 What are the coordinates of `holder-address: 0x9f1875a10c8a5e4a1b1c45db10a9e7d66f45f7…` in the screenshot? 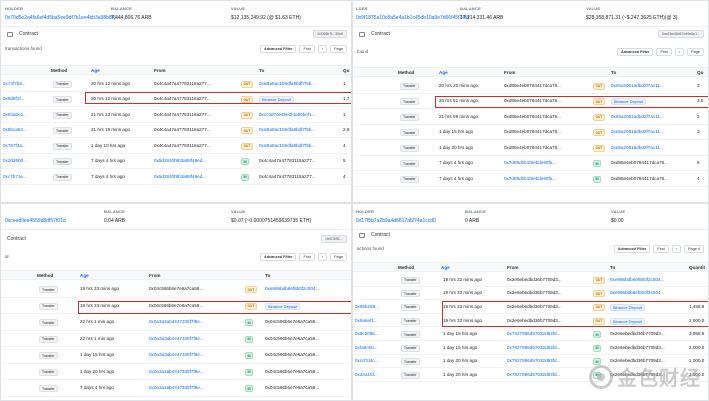 It's located at (413, 18).